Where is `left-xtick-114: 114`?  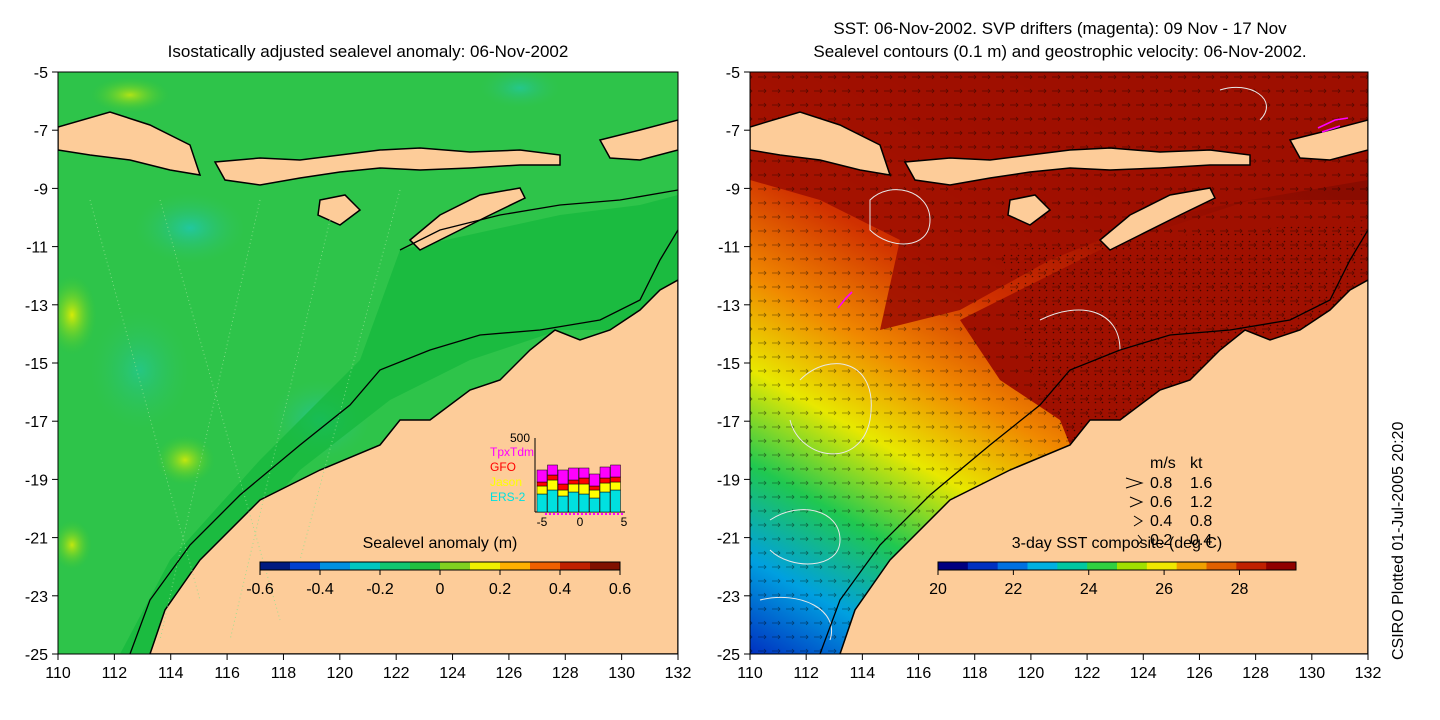 left-xtick-114: 114 is located at coordinates (171, 673).